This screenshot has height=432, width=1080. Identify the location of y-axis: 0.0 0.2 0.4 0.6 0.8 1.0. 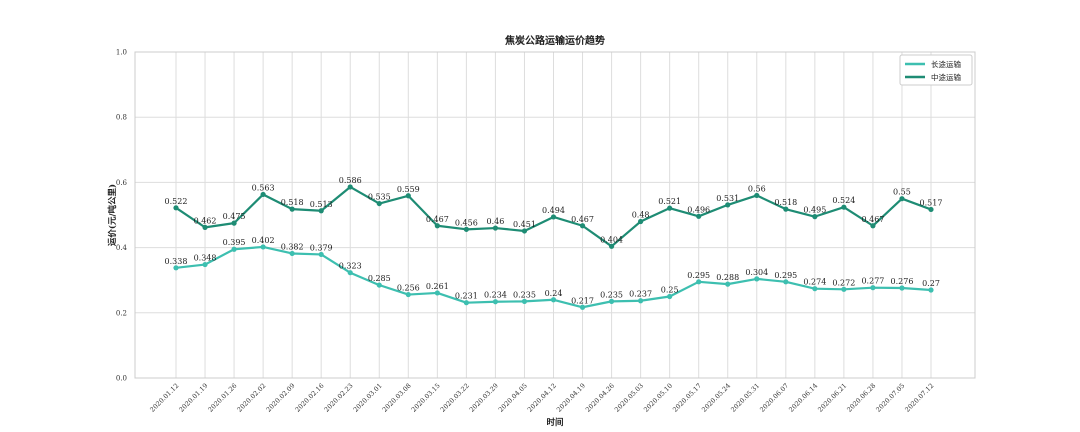
(122, 216).